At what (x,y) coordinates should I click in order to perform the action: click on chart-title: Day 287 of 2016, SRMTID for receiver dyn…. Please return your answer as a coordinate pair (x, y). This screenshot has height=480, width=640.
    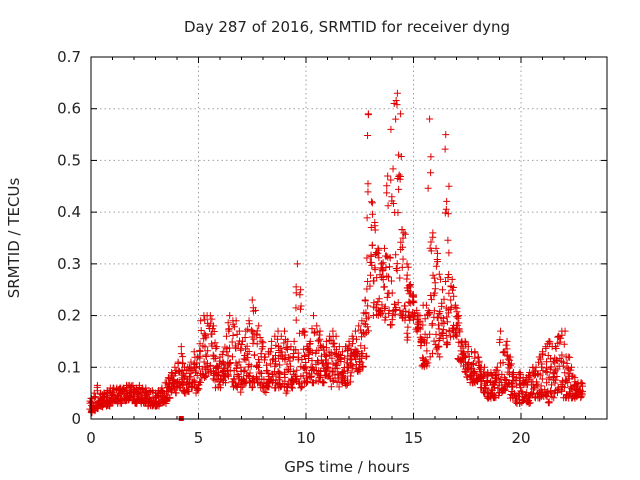
    Looking at the image, I should click on (347, 27).